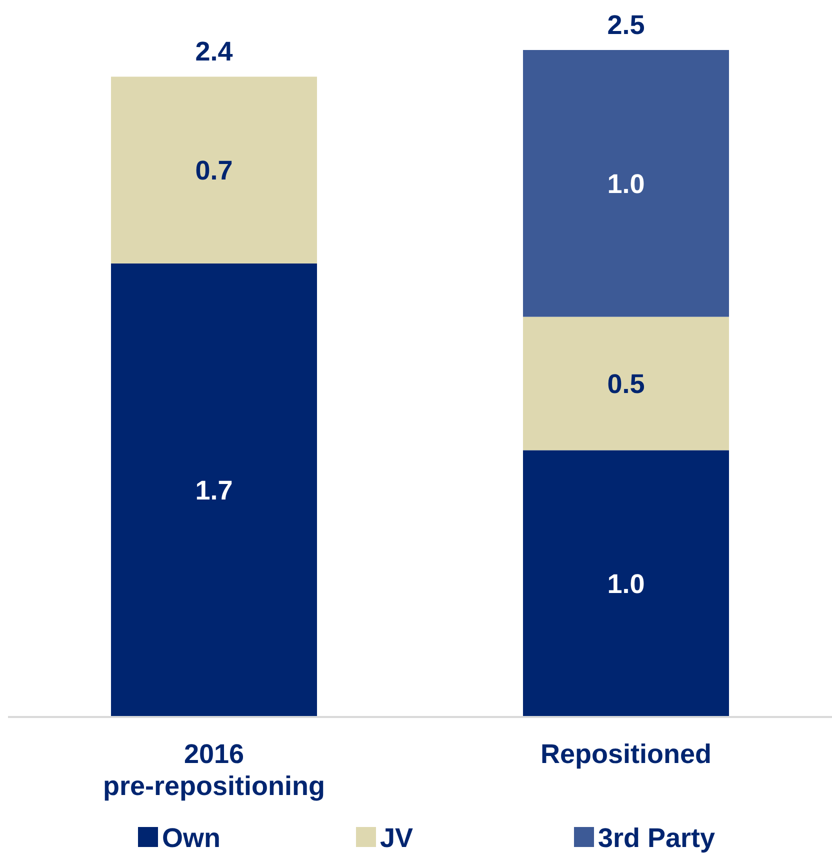  I want to click on legend-label: Own, so click(191, 838).